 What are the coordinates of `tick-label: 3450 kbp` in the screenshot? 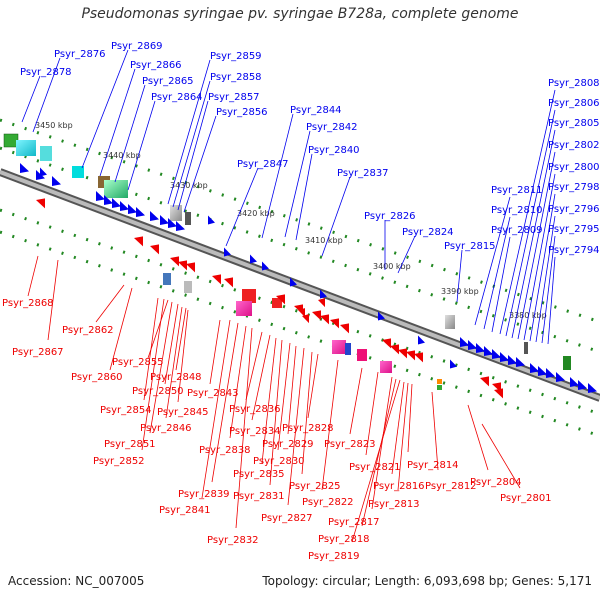 It's located at (54, 125).